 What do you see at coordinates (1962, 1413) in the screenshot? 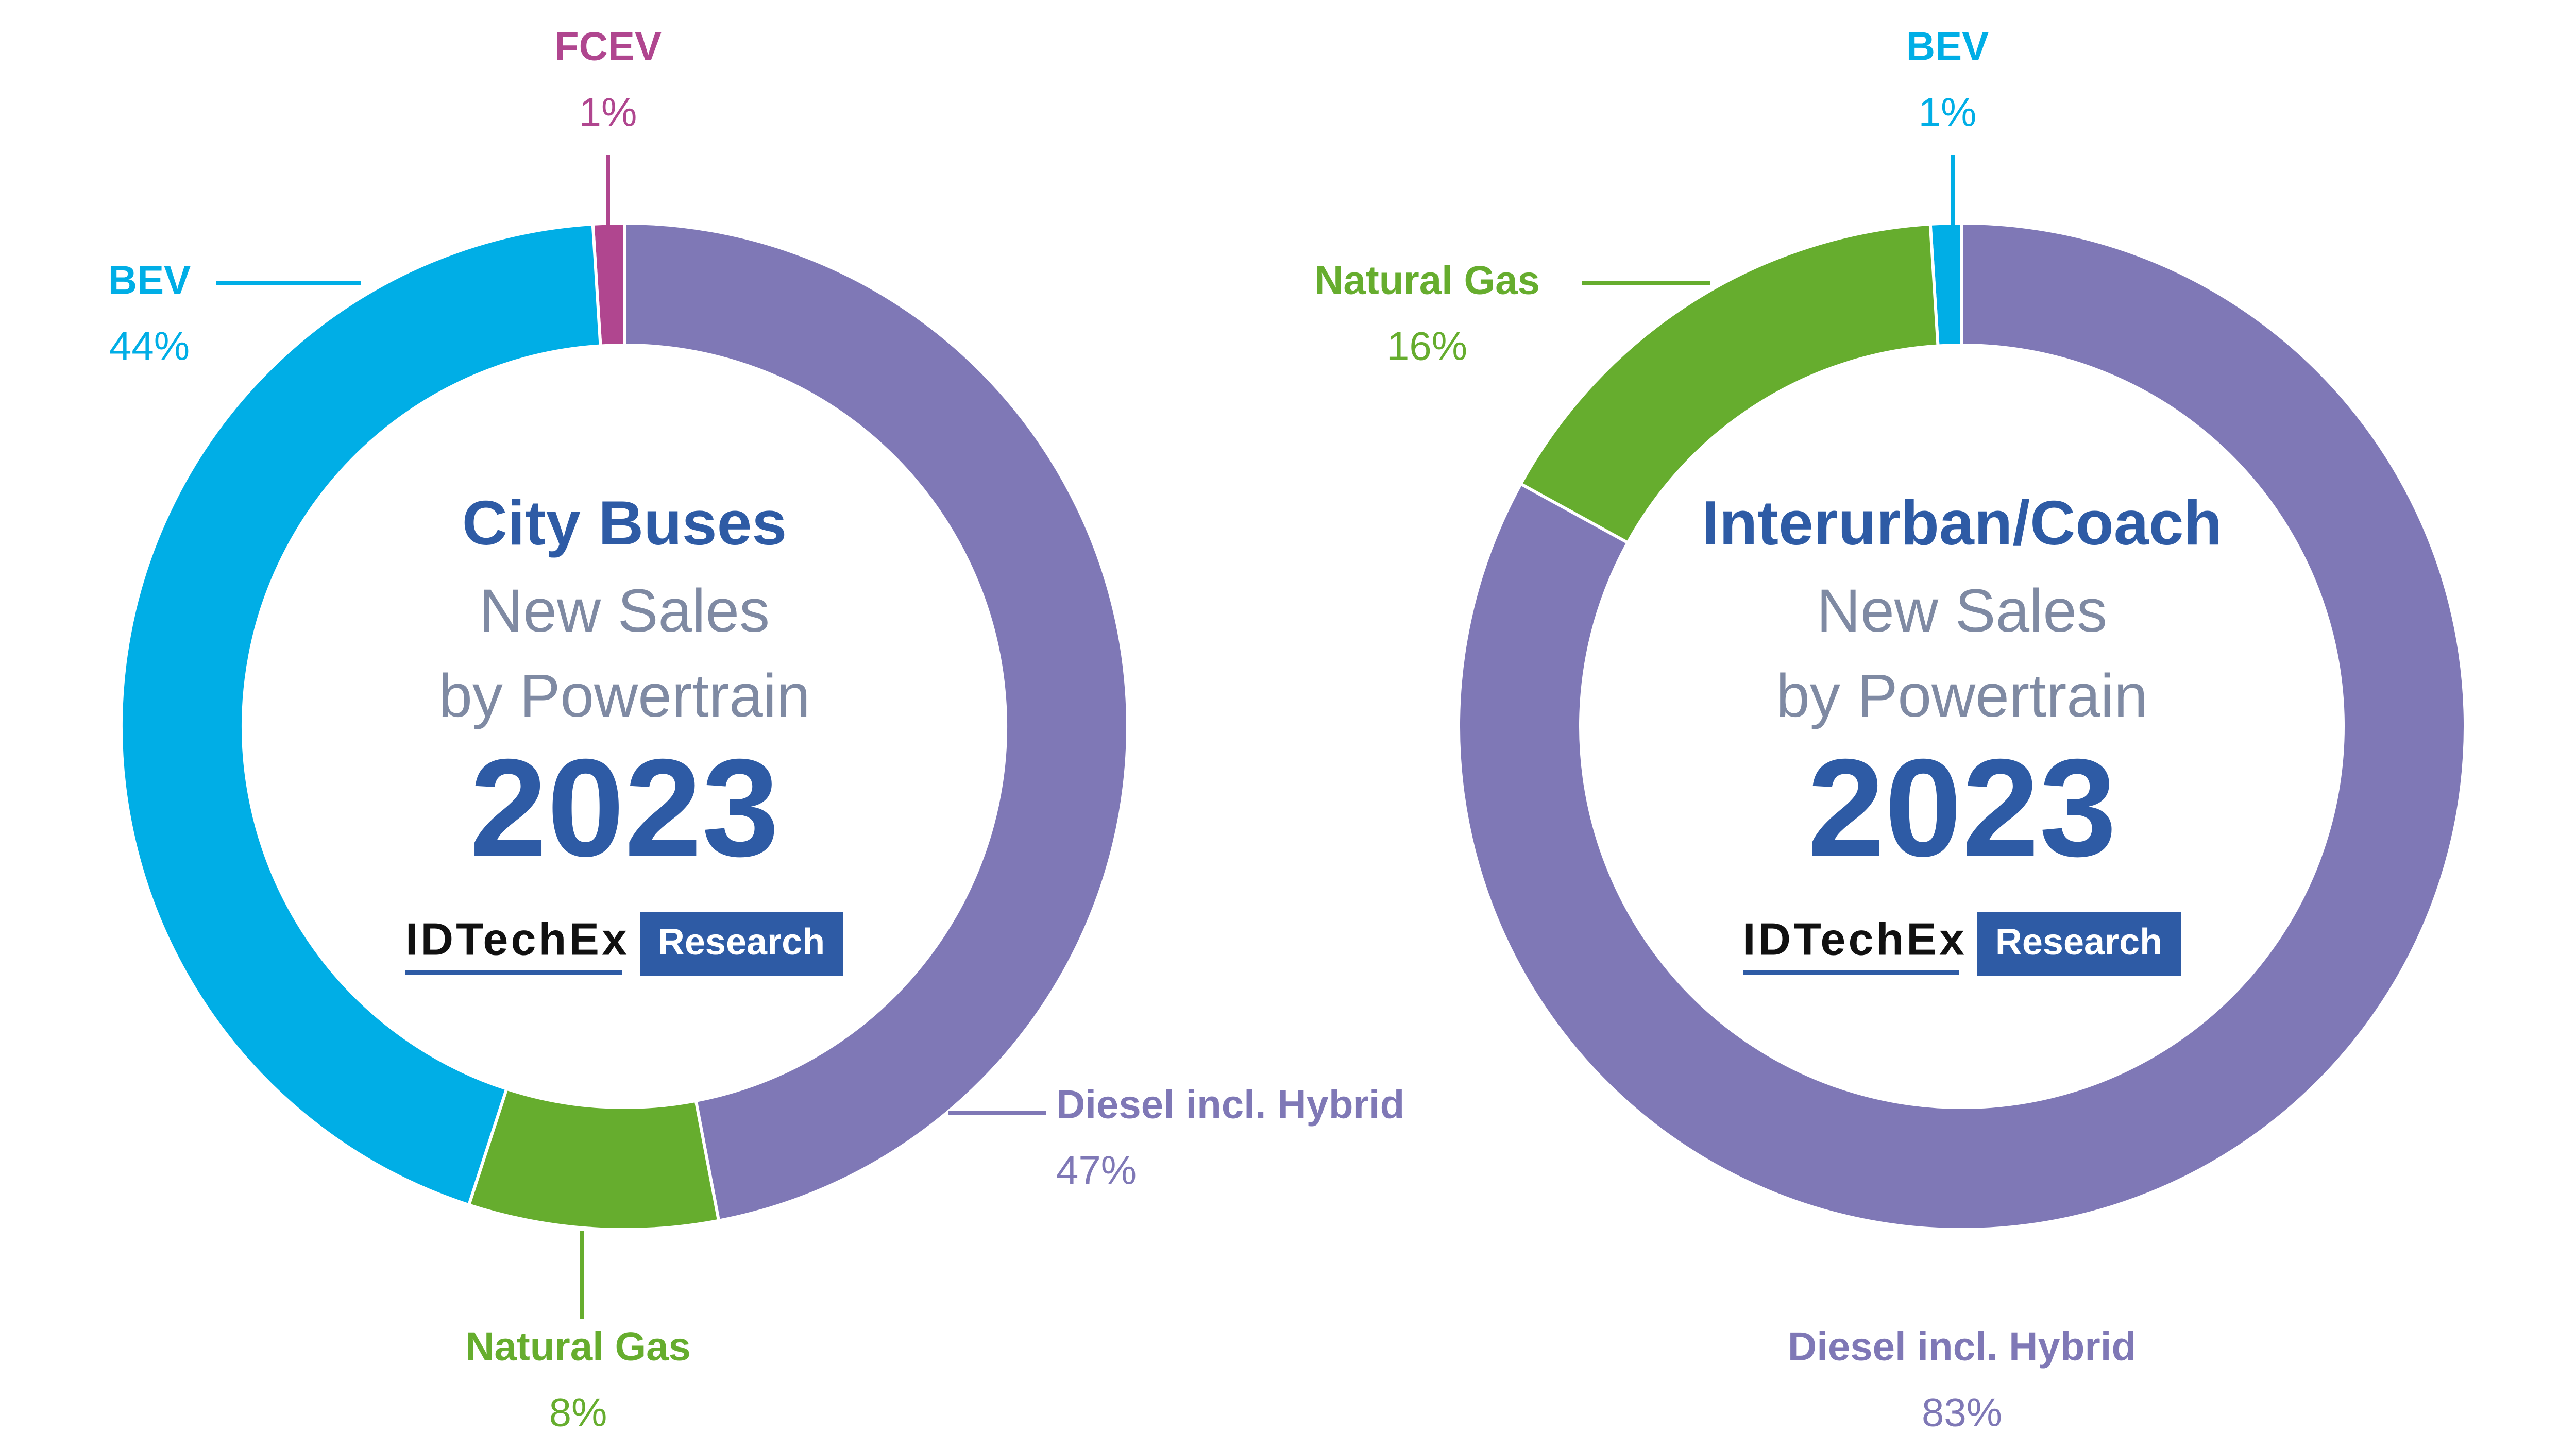
I see `value-label: 83%` at bounding box center [1962, 1413].